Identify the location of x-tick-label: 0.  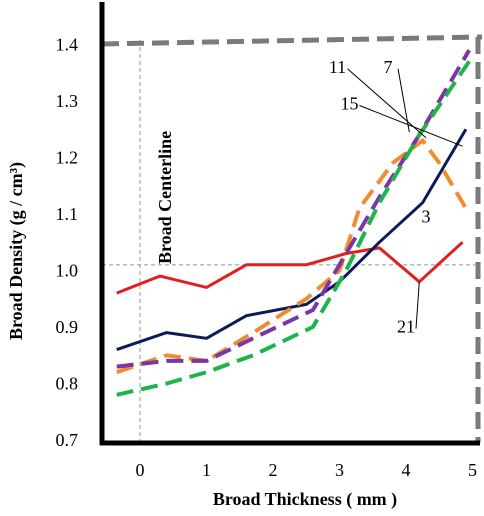
(140, 470).